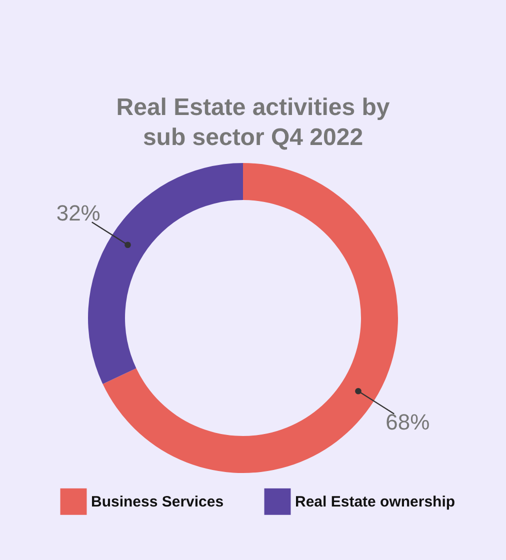 The height and width of the screenshot is (560, 506). What do you see at coordinates (408, 421) in the screenshot?
I see `data-label: 68%` at bounding box center [408, 421].